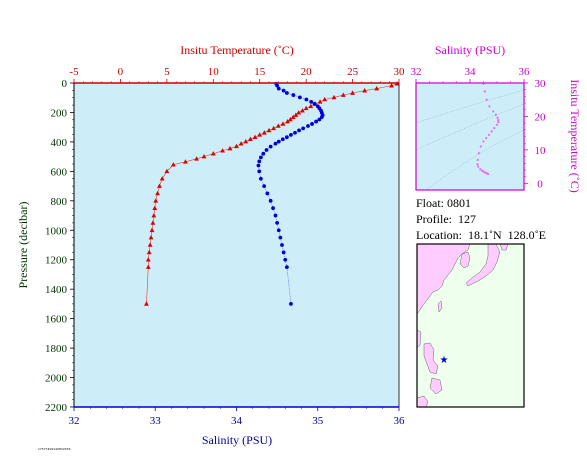 Image resolution: width=587 pixels, height=468 pixels. Describe the element at coordinates (540, 184) in the screenshot. I see `ts-temperature-tick-label: 0` at that location.